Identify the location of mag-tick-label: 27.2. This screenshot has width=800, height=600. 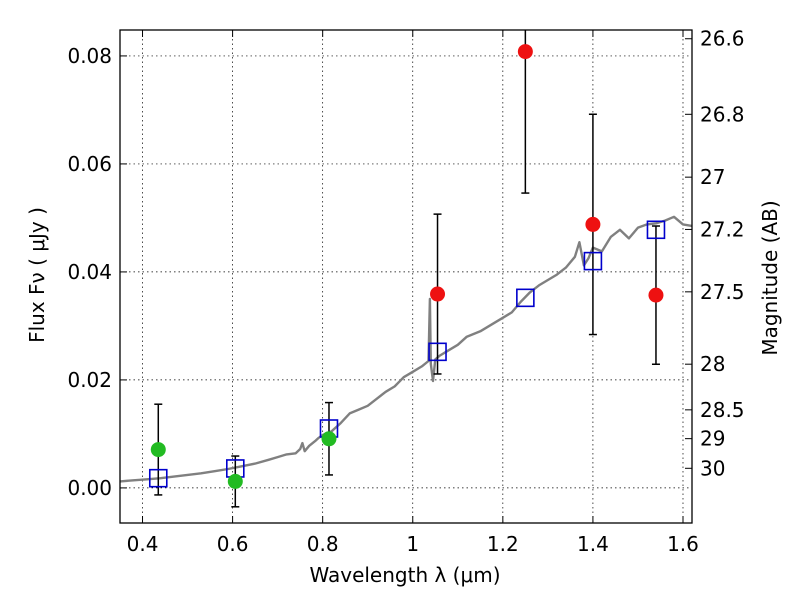
(722, 229).